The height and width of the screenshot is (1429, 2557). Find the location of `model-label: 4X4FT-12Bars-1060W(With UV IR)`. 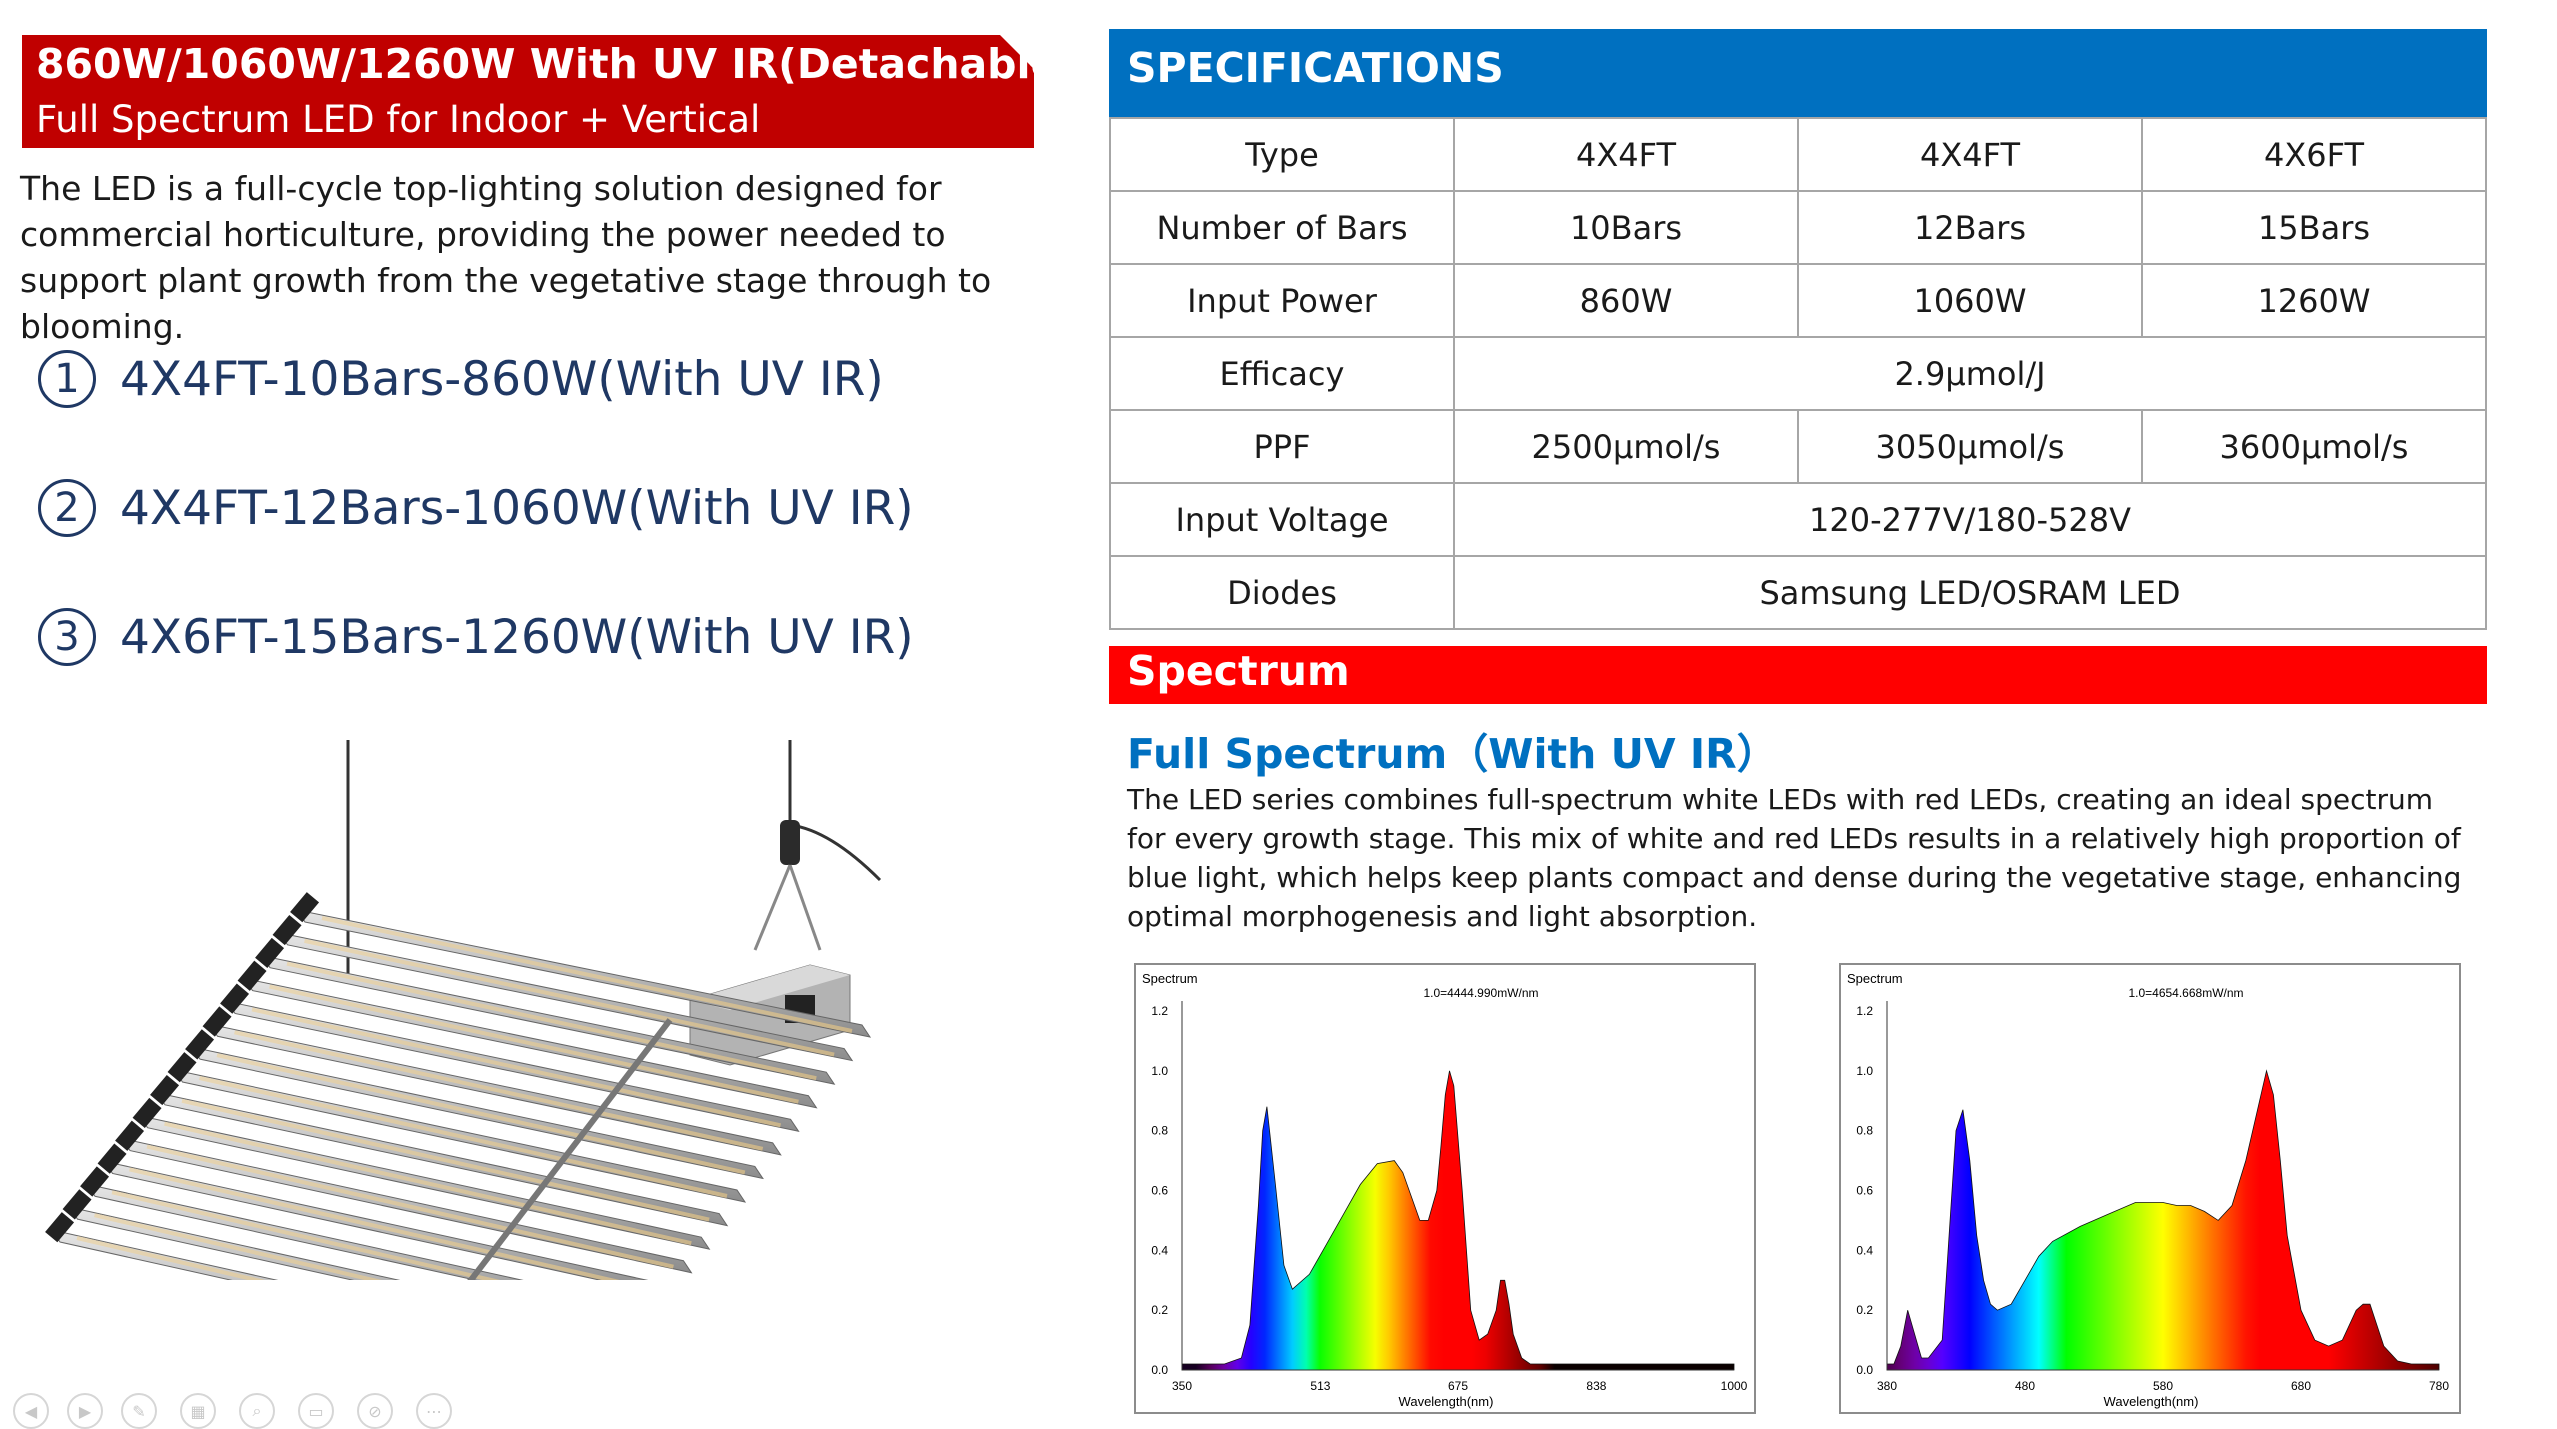

model-label: 4X4FT-12Bars-1060W(With UV IR) is located at coordinates (517, 508).